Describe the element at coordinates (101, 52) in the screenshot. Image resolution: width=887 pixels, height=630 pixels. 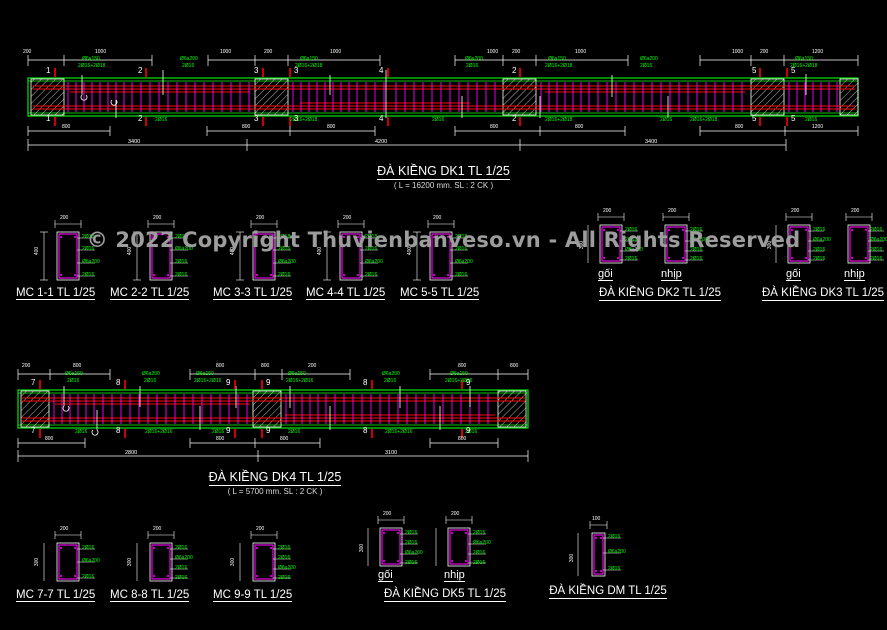
I see `dim-dk1-top-1: 1000` at that location.